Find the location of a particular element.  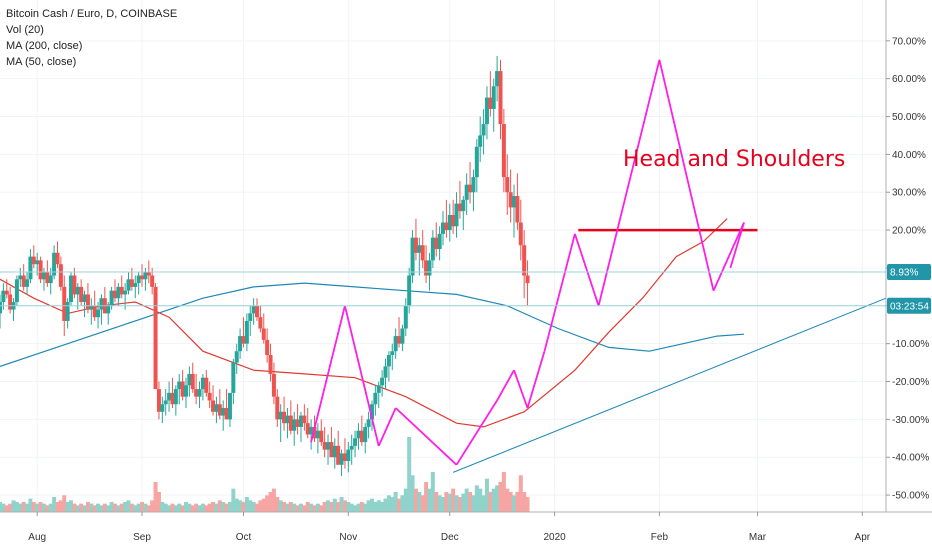

badge-label: 03:23:54 is located at coordinates (909, 306).